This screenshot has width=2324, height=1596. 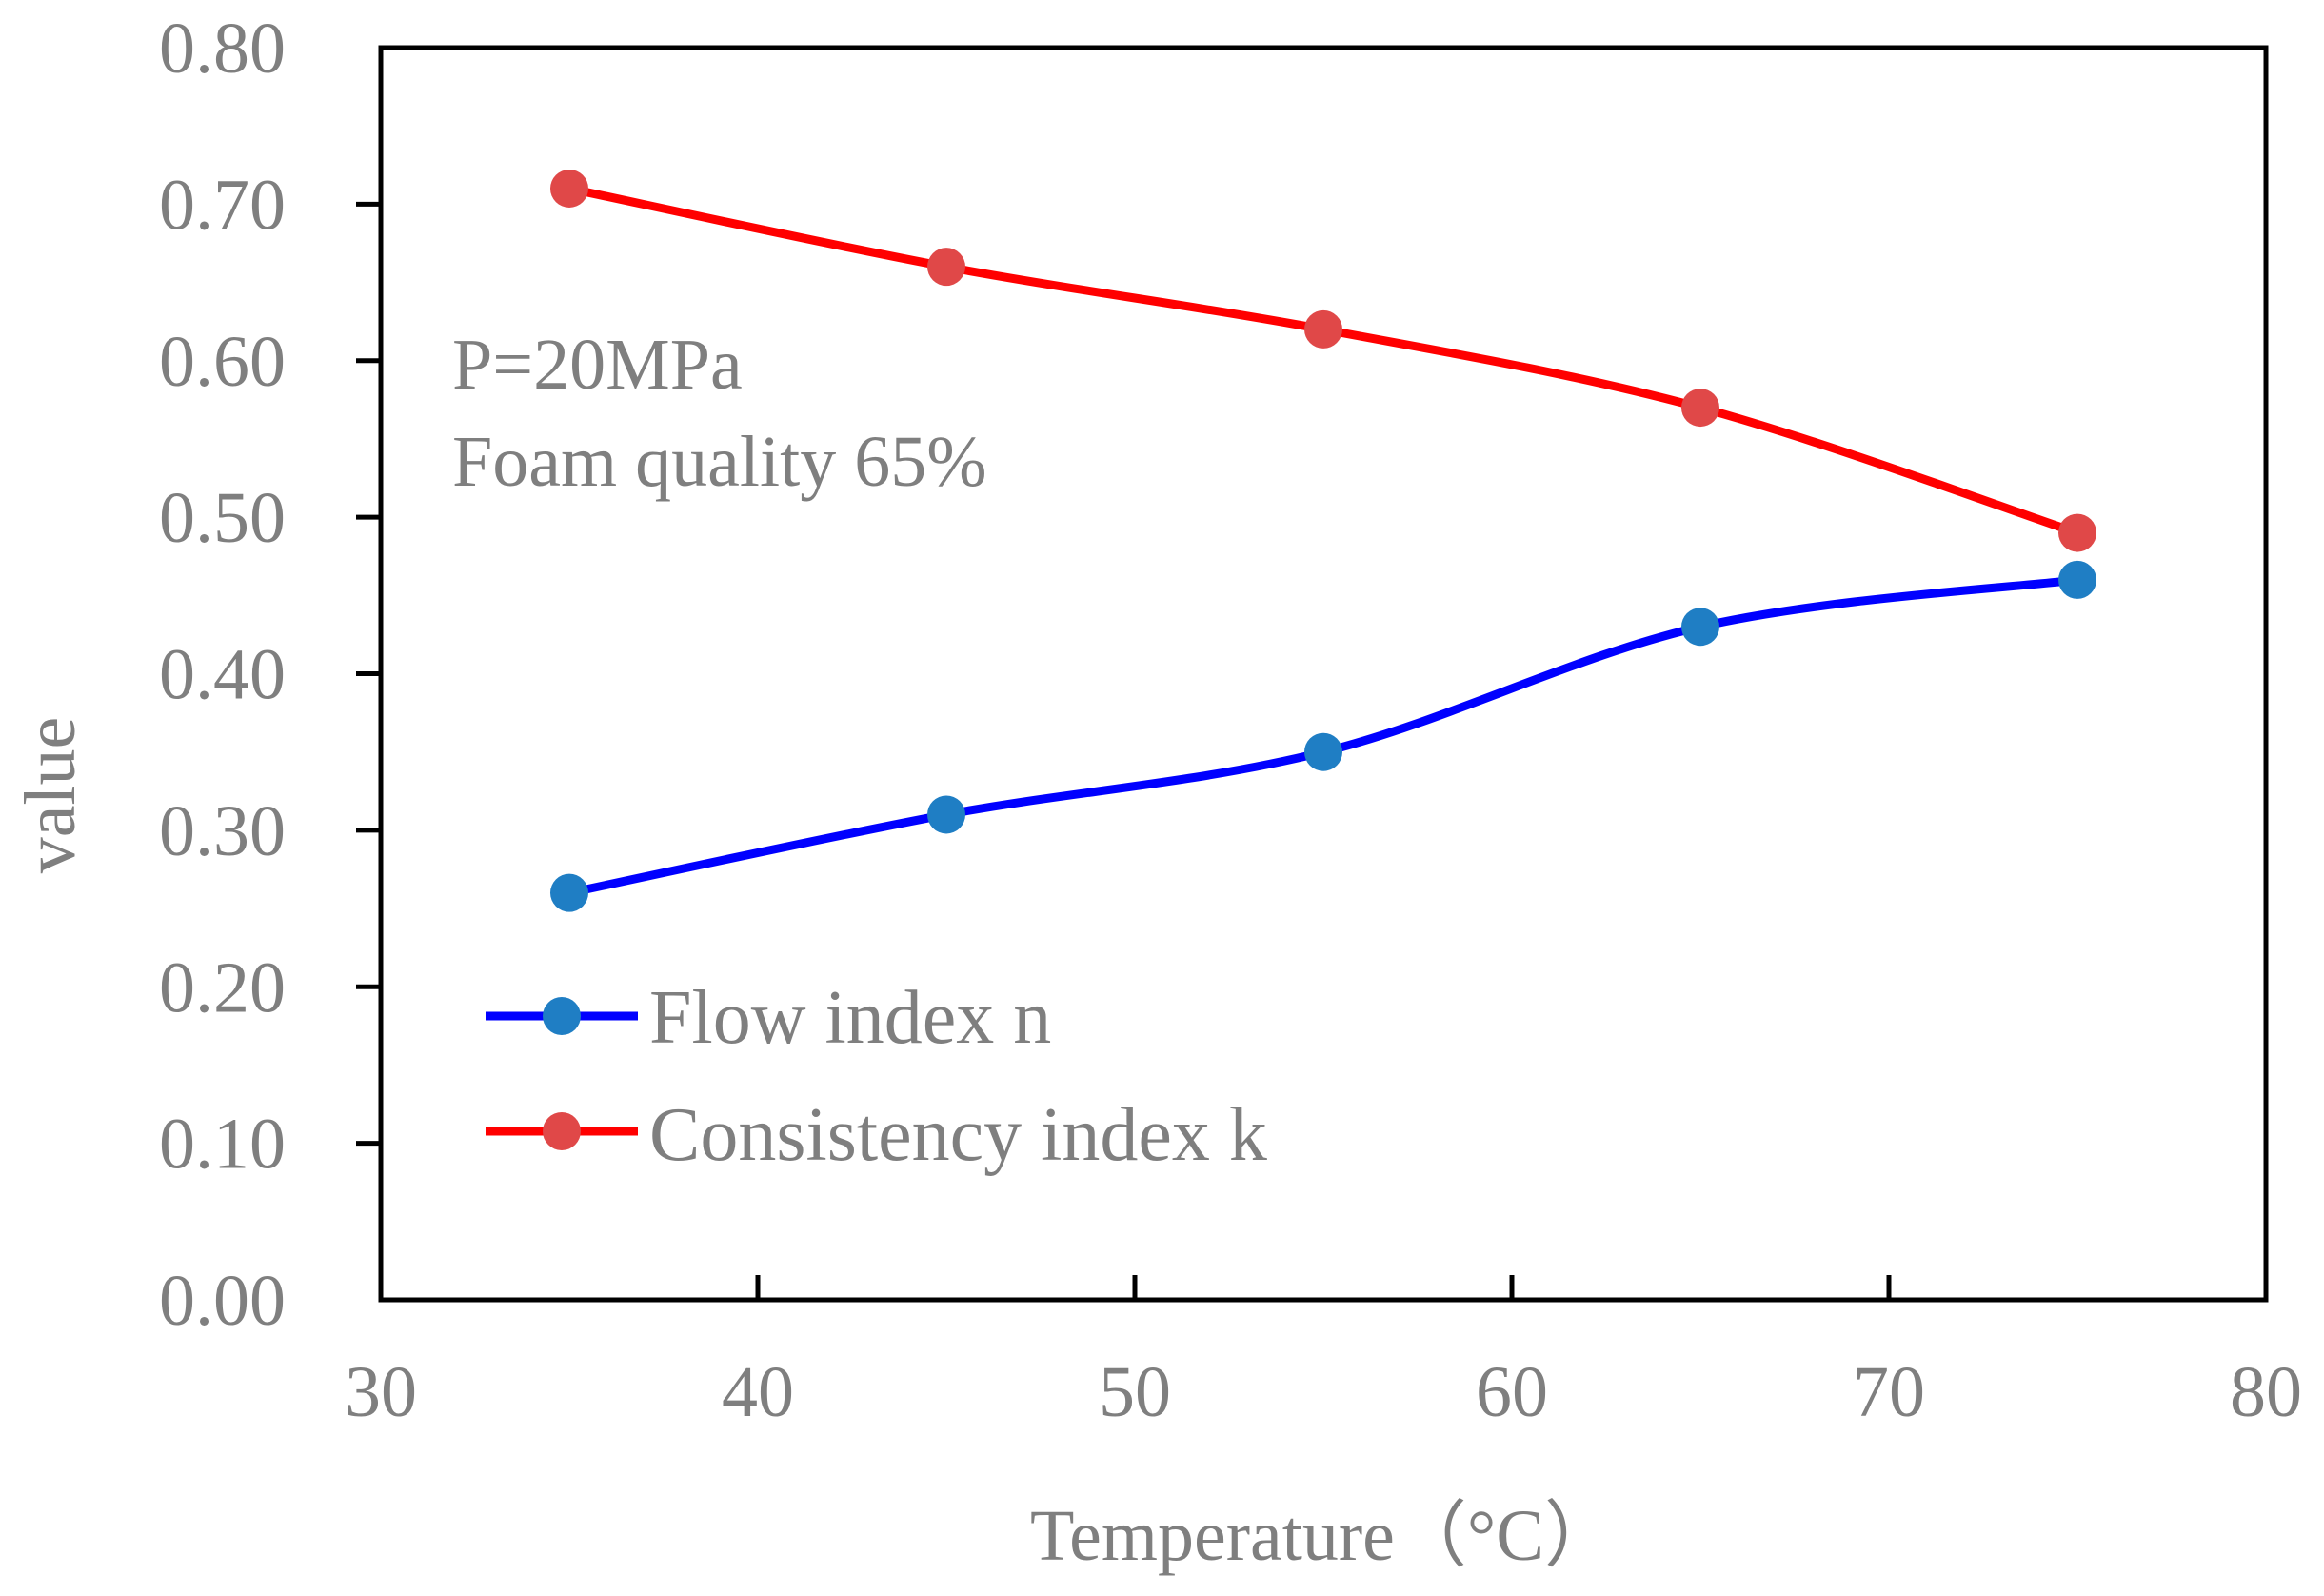 I want to click on y-tick-label: 0.00, so click(x=222, y=1301).